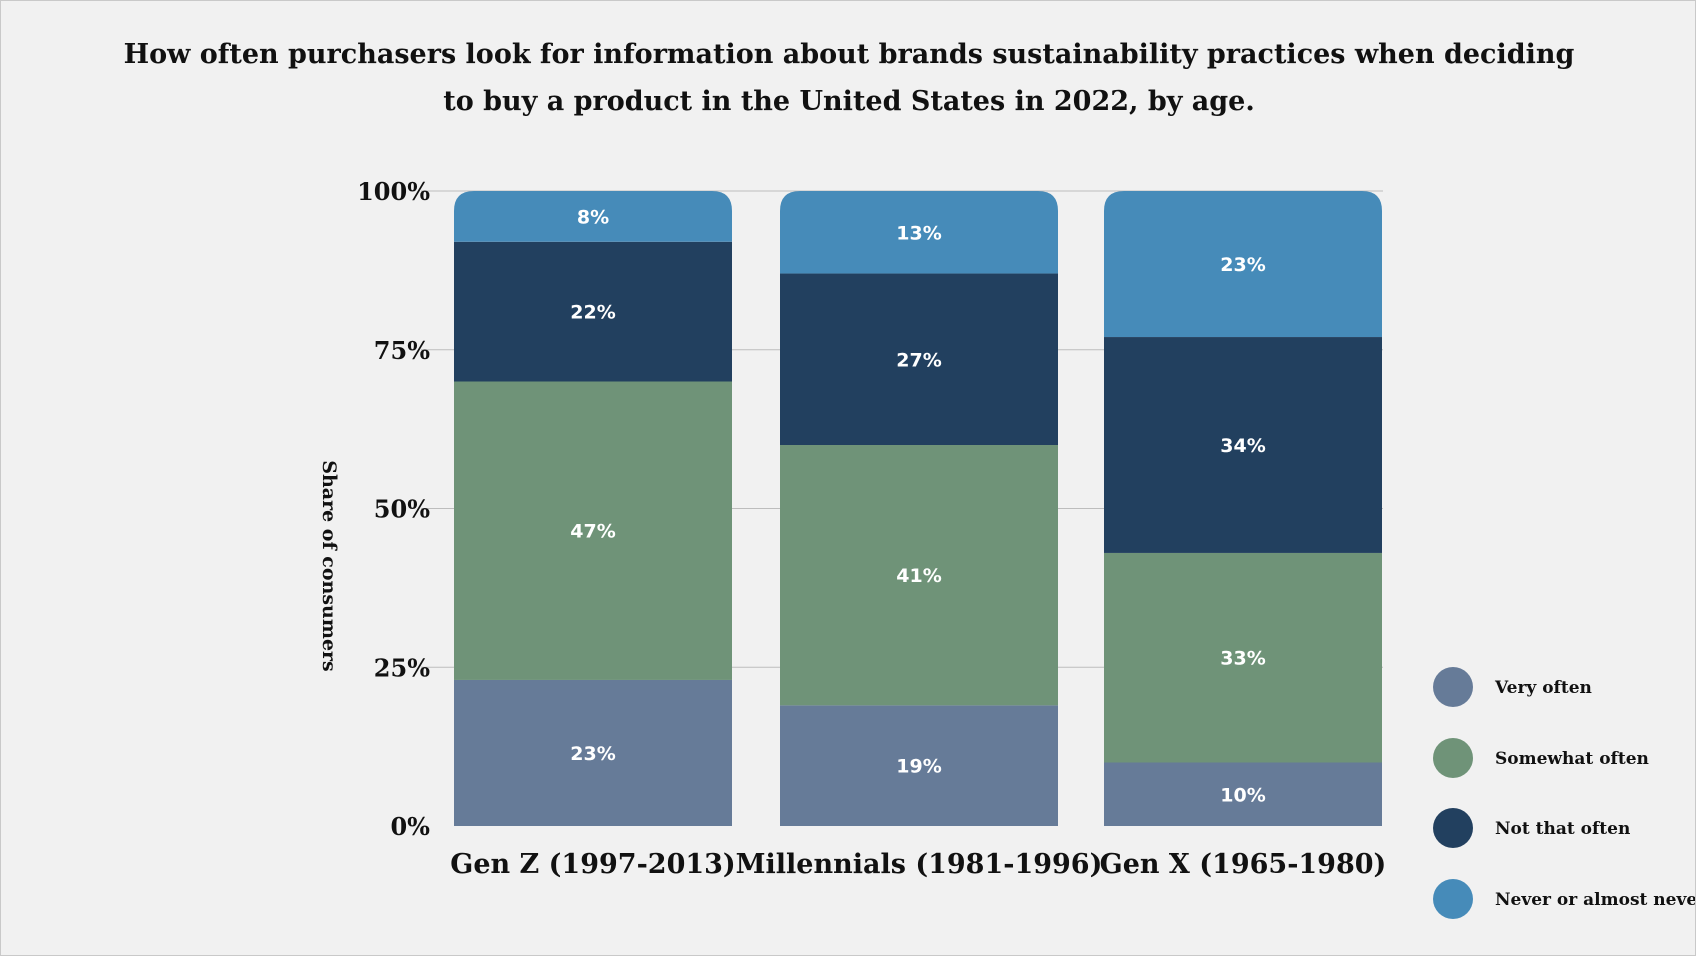 The width and height of the screenshot is (1696, 956). Describe the element at coordinates (402, 509) in the screenshot. I see `y-tick-label-50: 50%` at that location.